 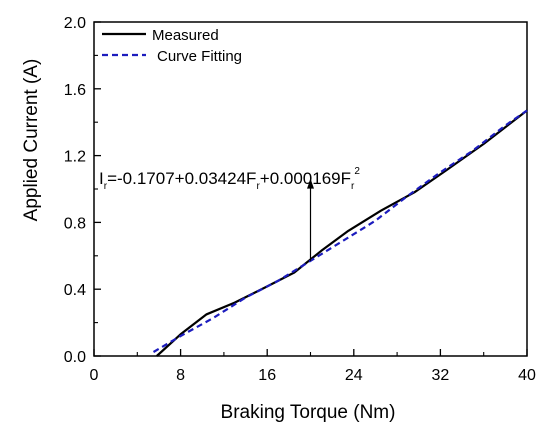 I want to click on equation-annotation: Ir=-0.1707+0.03424Fr+0.000169Fr2, so click(x=229, y=179).